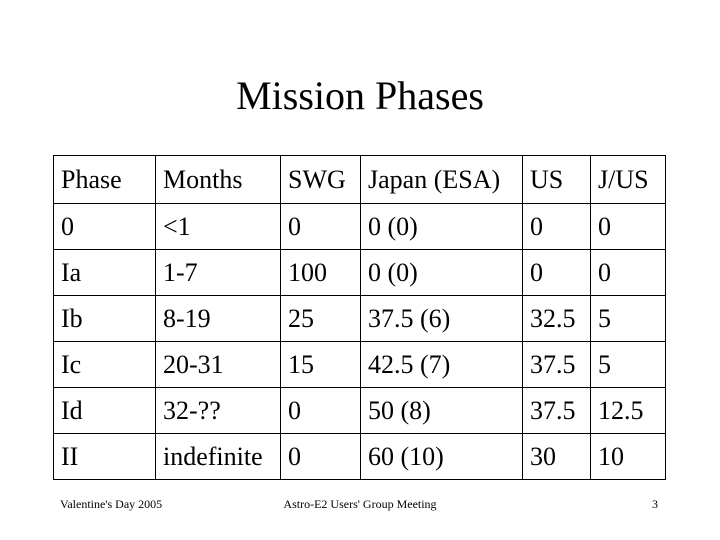 Image resolution: width=720 pixels, height=540 pixels. Describe the element at coordinates (441, 456) in the screenshot. I see `table-cell: 60 (10)` at that location.